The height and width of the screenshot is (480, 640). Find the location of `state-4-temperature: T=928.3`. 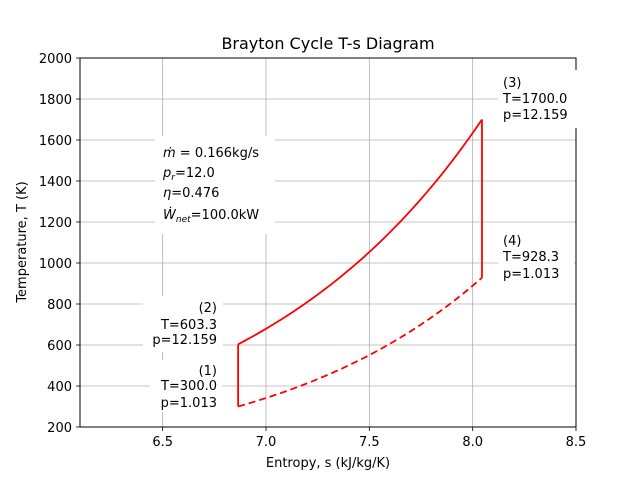

state-4-temperature: T=928.3 is located at coordinates (530, 257).